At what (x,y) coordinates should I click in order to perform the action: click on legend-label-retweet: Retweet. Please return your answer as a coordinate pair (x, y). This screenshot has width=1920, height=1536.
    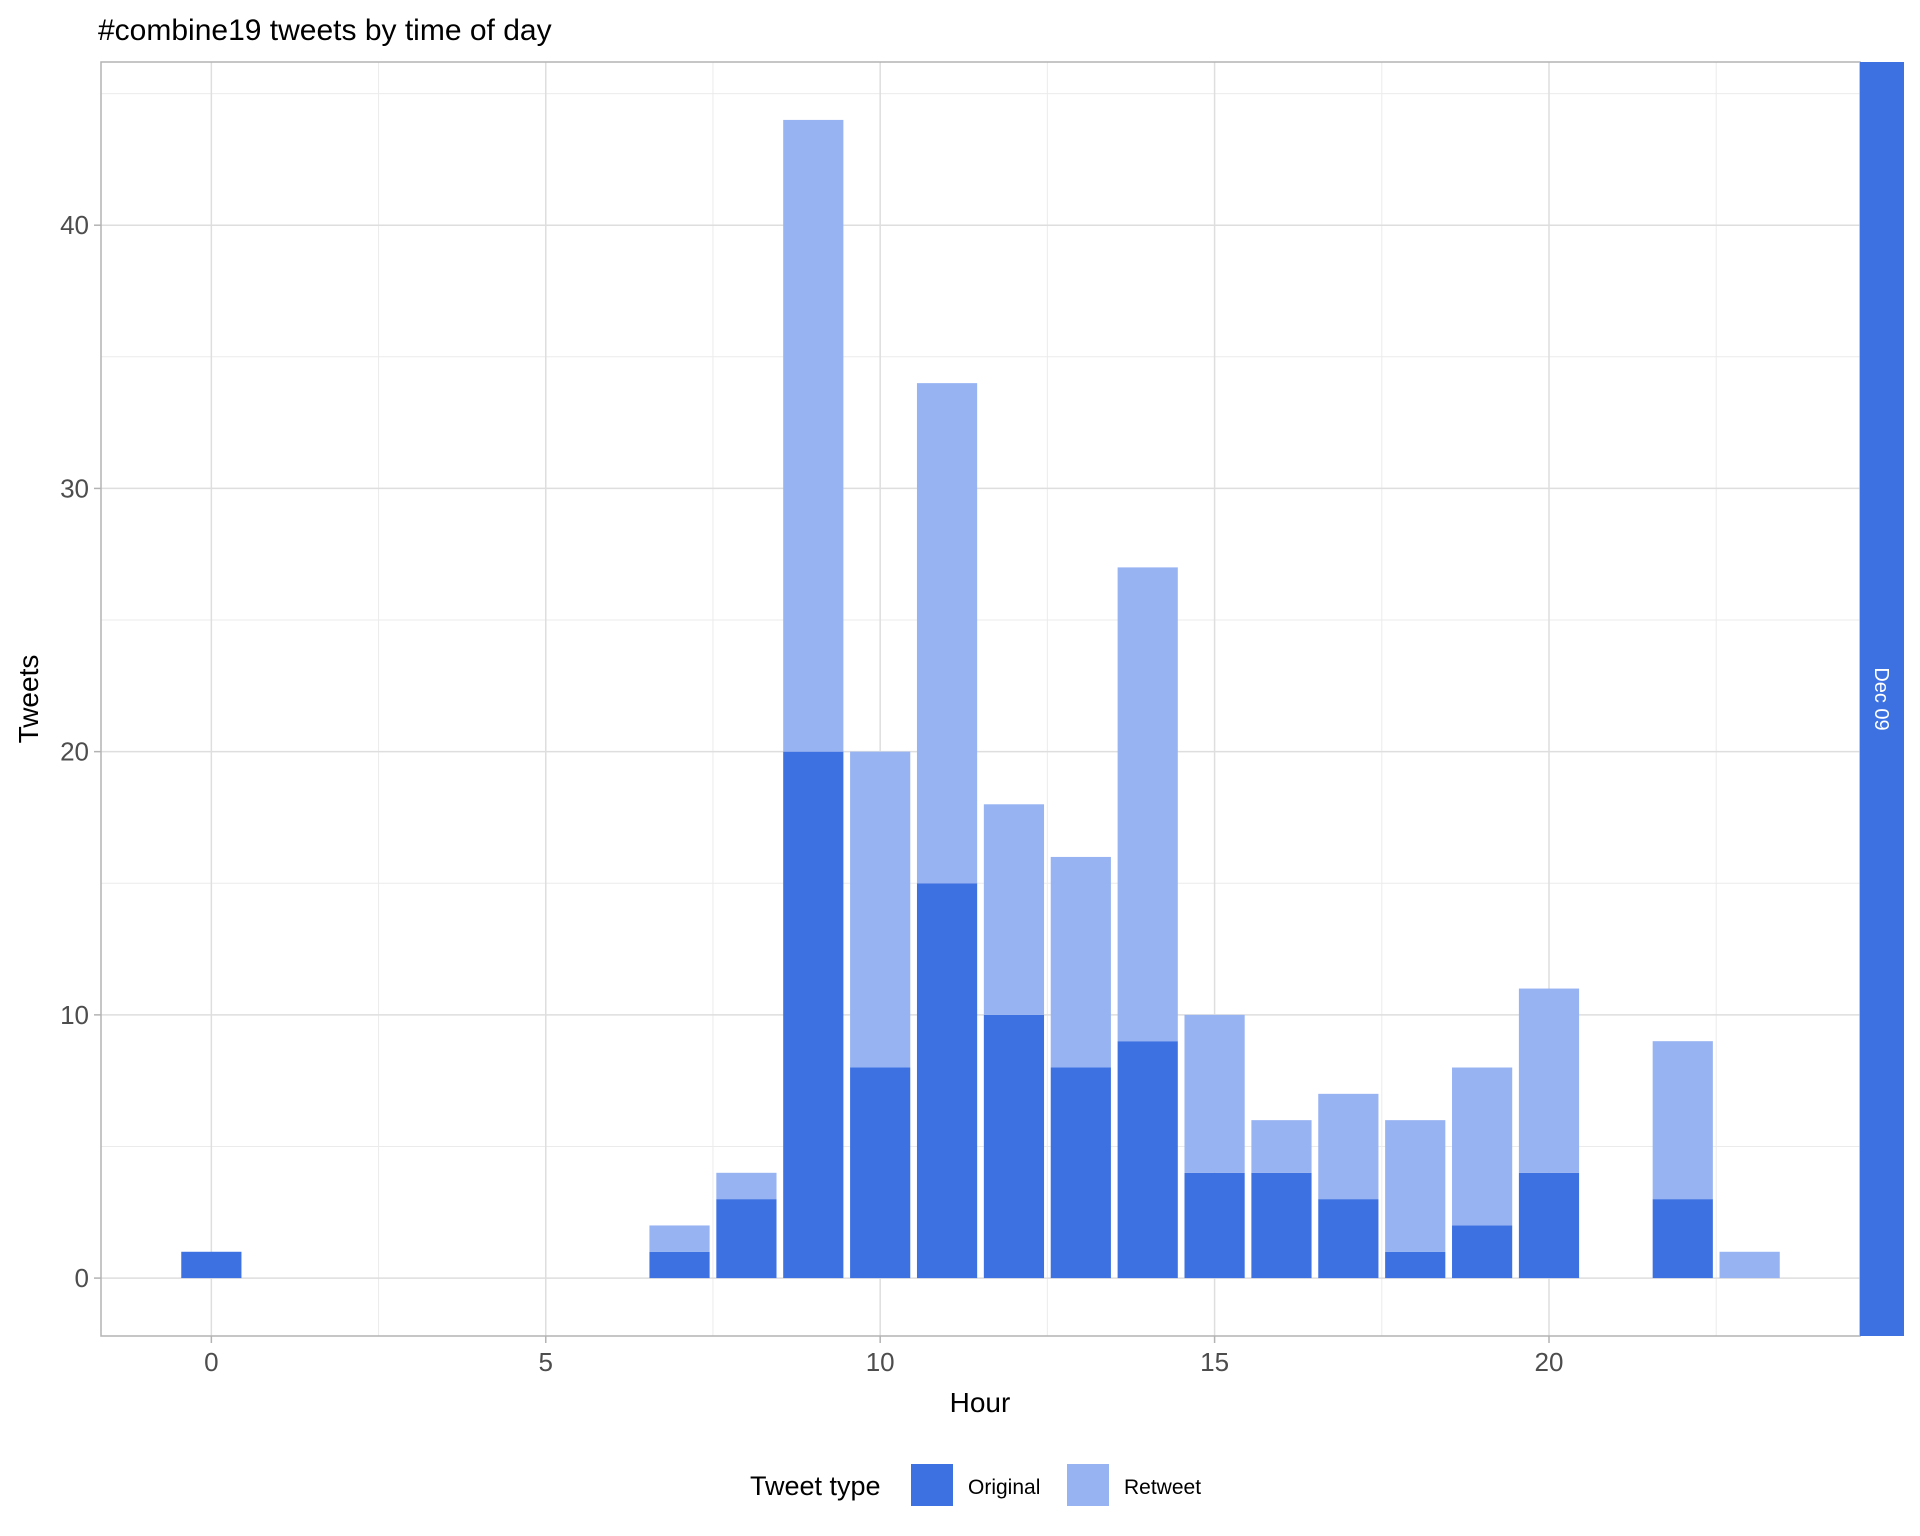
    Looking at the image, I should click on (1162, 1487).